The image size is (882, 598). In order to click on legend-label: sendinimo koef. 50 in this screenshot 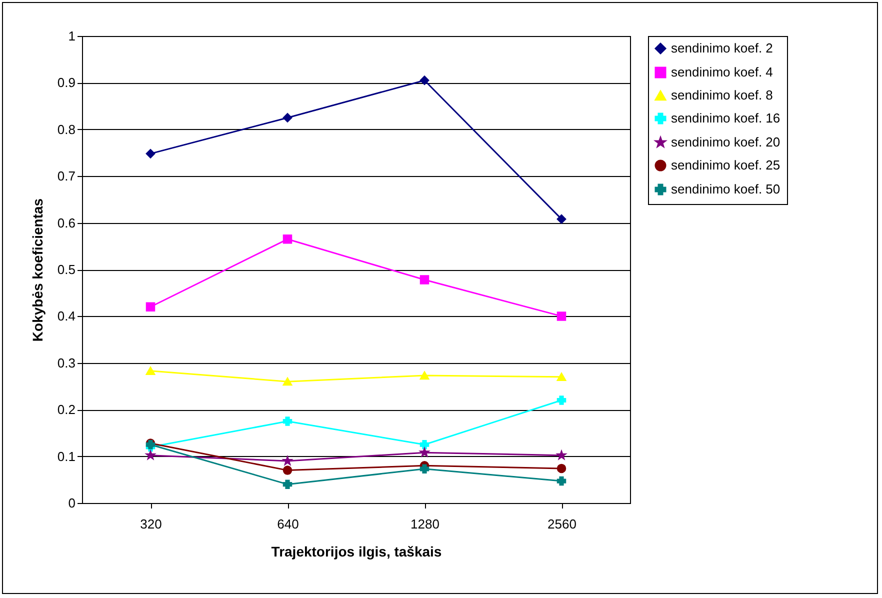, I will do `click(725, 189)`.